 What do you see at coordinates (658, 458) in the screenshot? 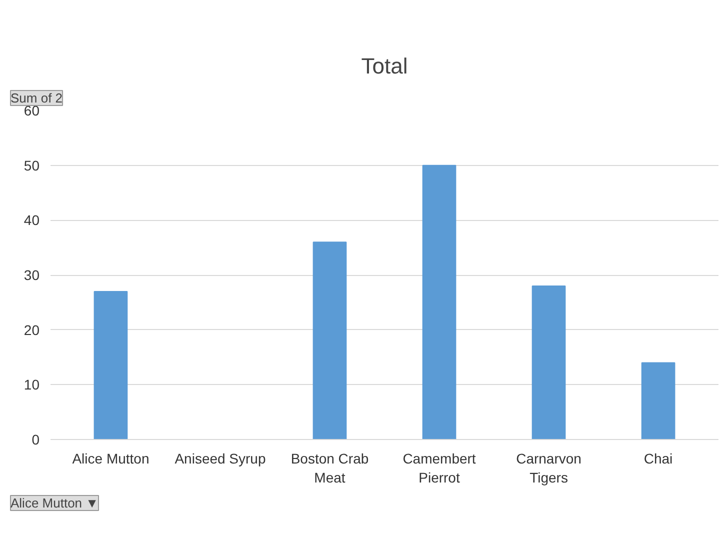
I see `x-tick-label: Chai` at bounding box center [658, 458].